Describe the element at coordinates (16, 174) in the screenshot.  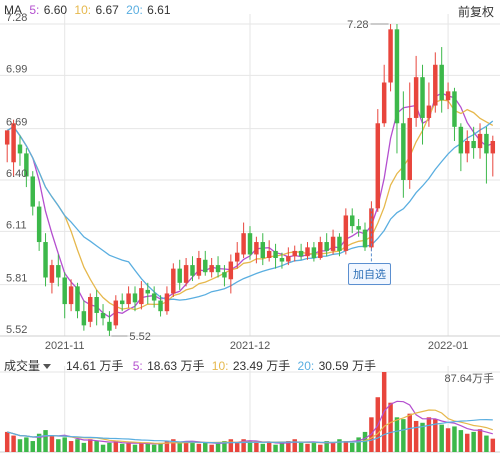
I see `price-tick-label: 6.40` at that location.